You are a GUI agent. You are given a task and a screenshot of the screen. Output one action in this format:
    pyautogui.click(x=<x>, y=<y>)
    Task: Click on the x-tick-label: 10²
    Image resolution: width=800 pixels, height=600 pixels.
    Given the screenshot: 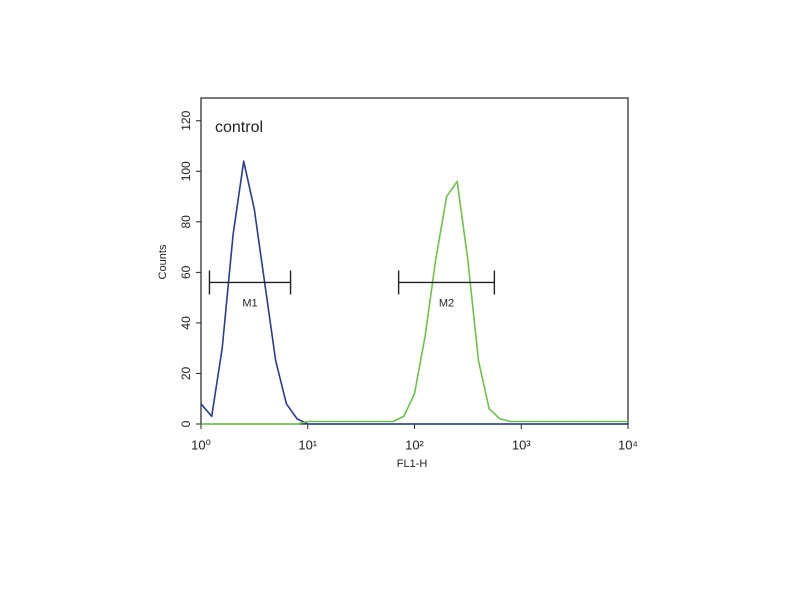 What is the action you would take?
    pyautogui.click(x=414, y=444)
    